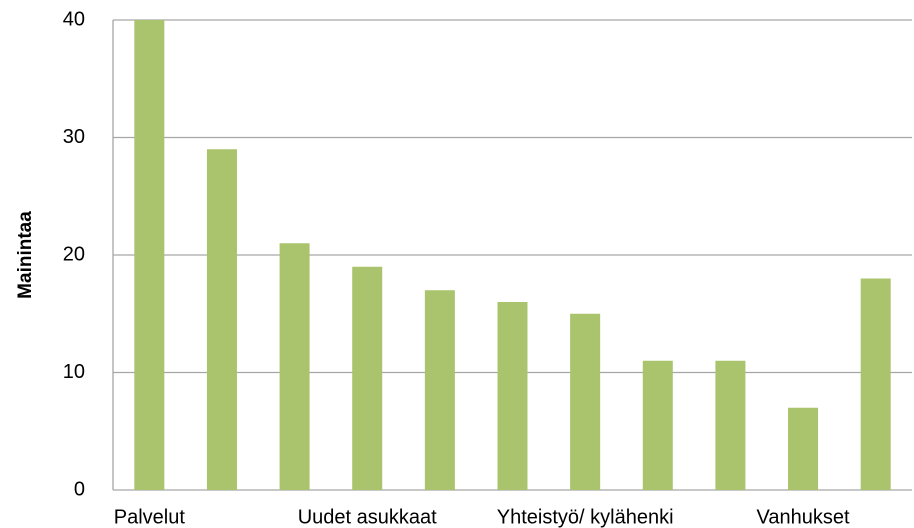 The width and height of the screenshot is (914, 528). What do you see at coordinates (74, 372) in the screenshot?
I see `y-tick-label: 10` at bounding box center [74, 372].